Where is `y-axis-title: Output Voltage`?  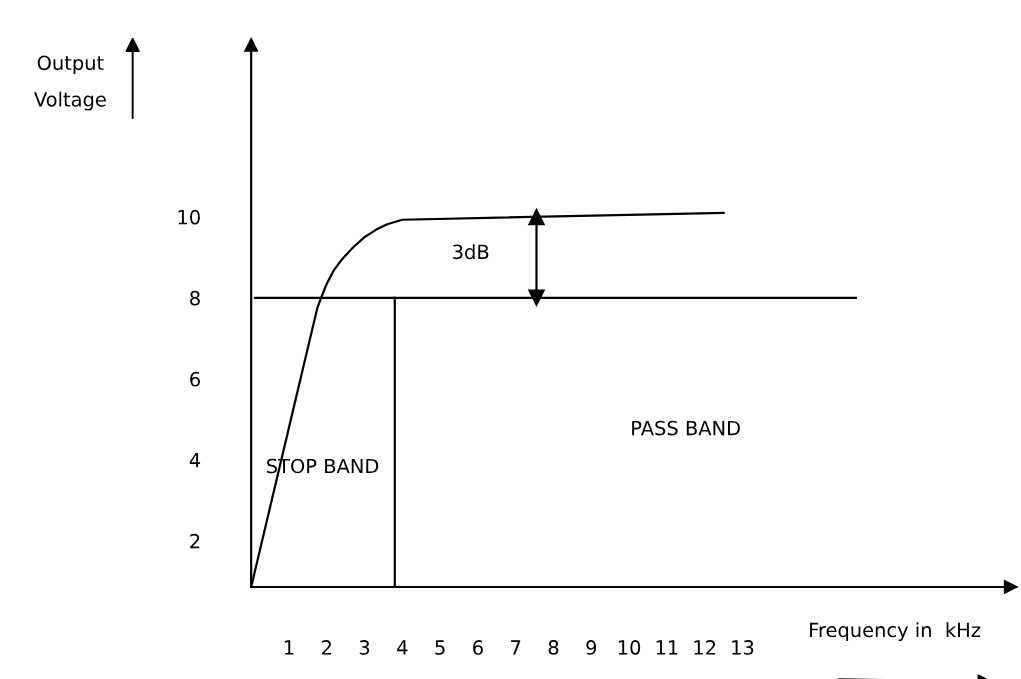
y-axis-title: Output Voltage is located at coordinates (70, 83).